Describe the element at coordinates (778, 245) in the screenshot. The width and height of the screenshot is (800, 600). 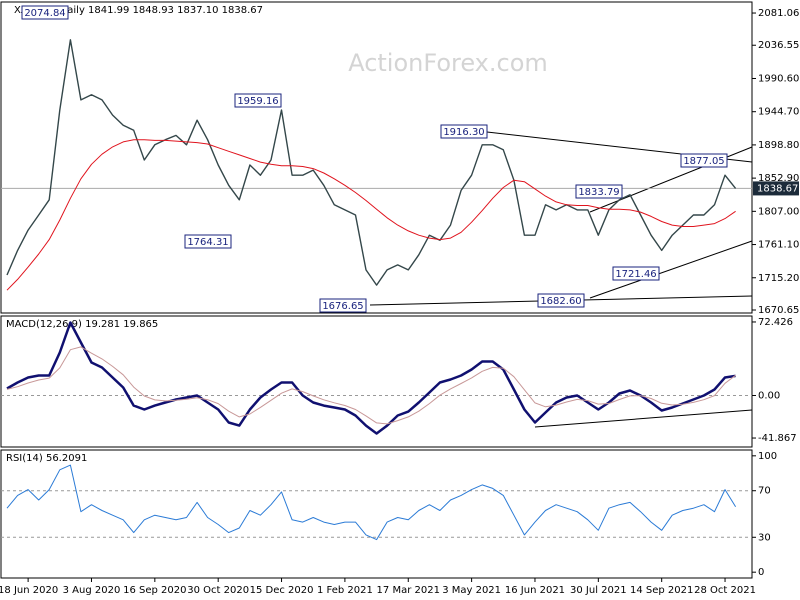
I see `y-tick-label: 1761.10` at that location.